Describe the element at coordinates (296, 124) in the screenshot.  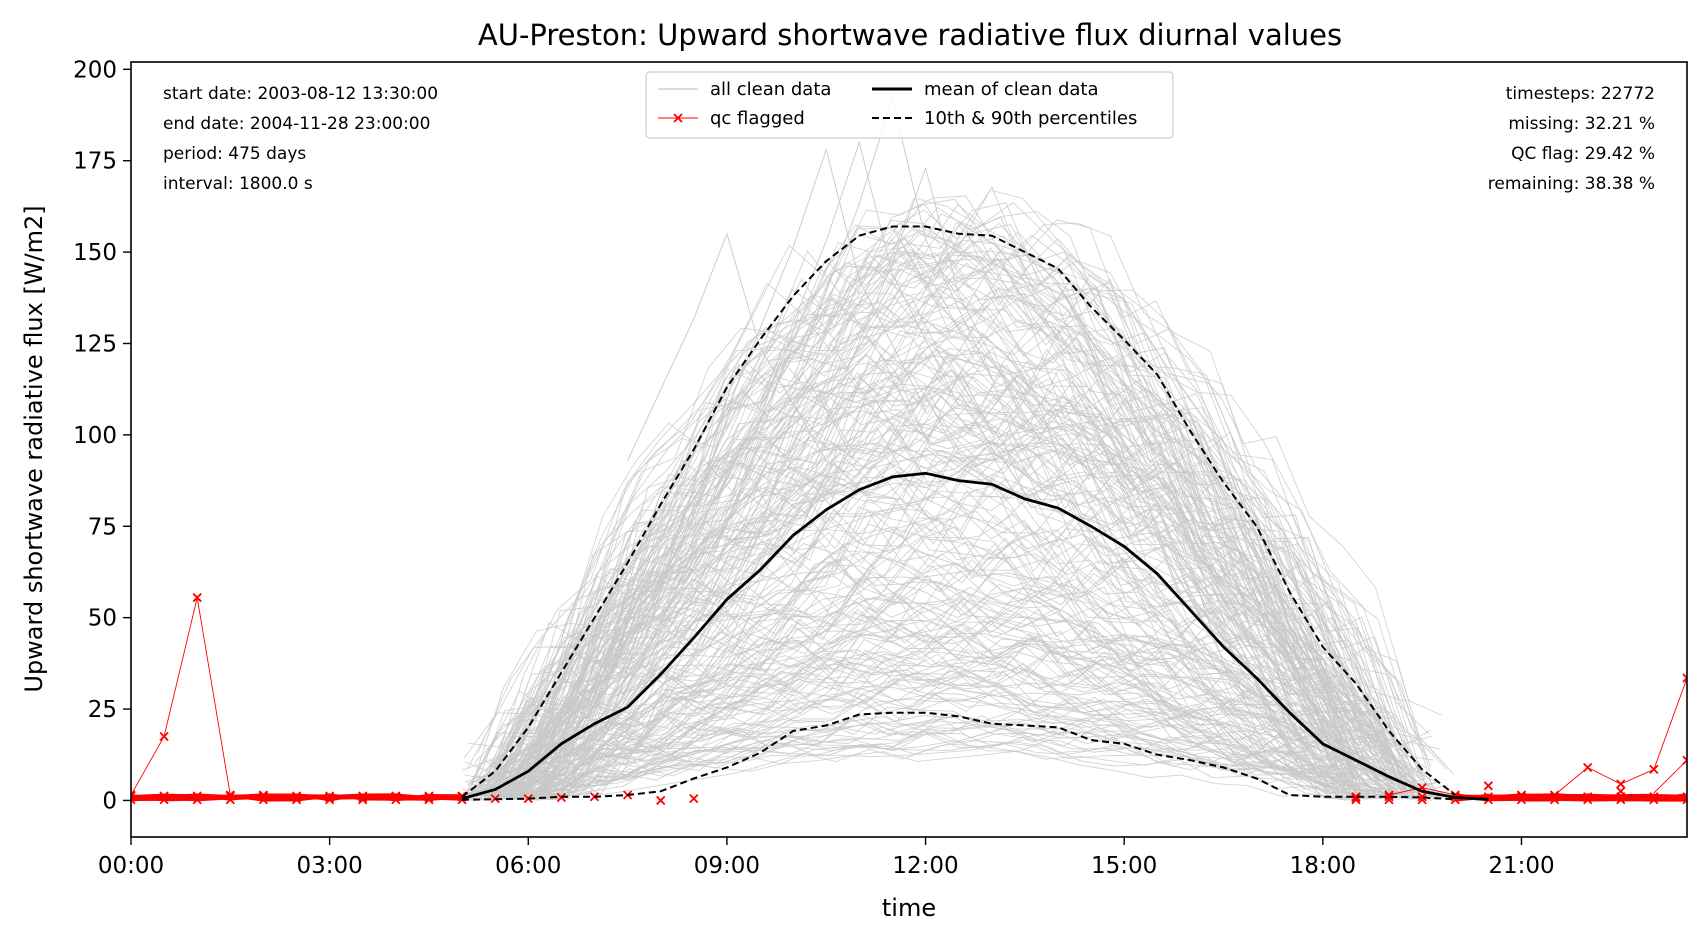
I see `info-left-line: end date: 2004-11-28 23:00:00` at that location.